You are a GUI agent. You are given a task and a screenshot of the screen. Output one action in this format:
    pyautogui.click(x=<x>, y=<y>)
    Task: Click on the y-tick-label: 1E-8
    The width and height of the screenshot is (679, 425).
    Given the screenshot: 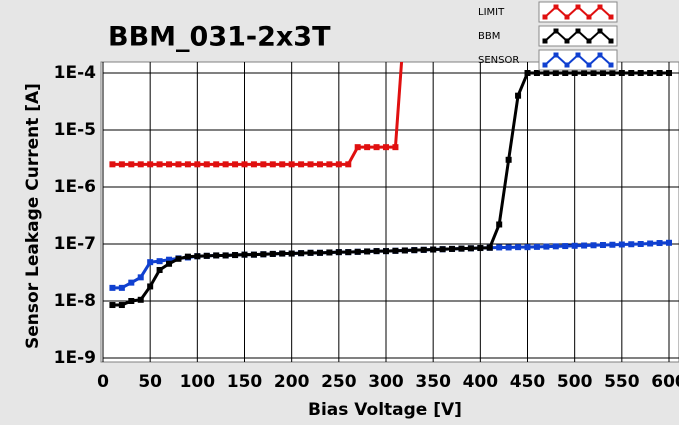 What is the action you would take?
    pyautogui.click(x=75, y=301)
    